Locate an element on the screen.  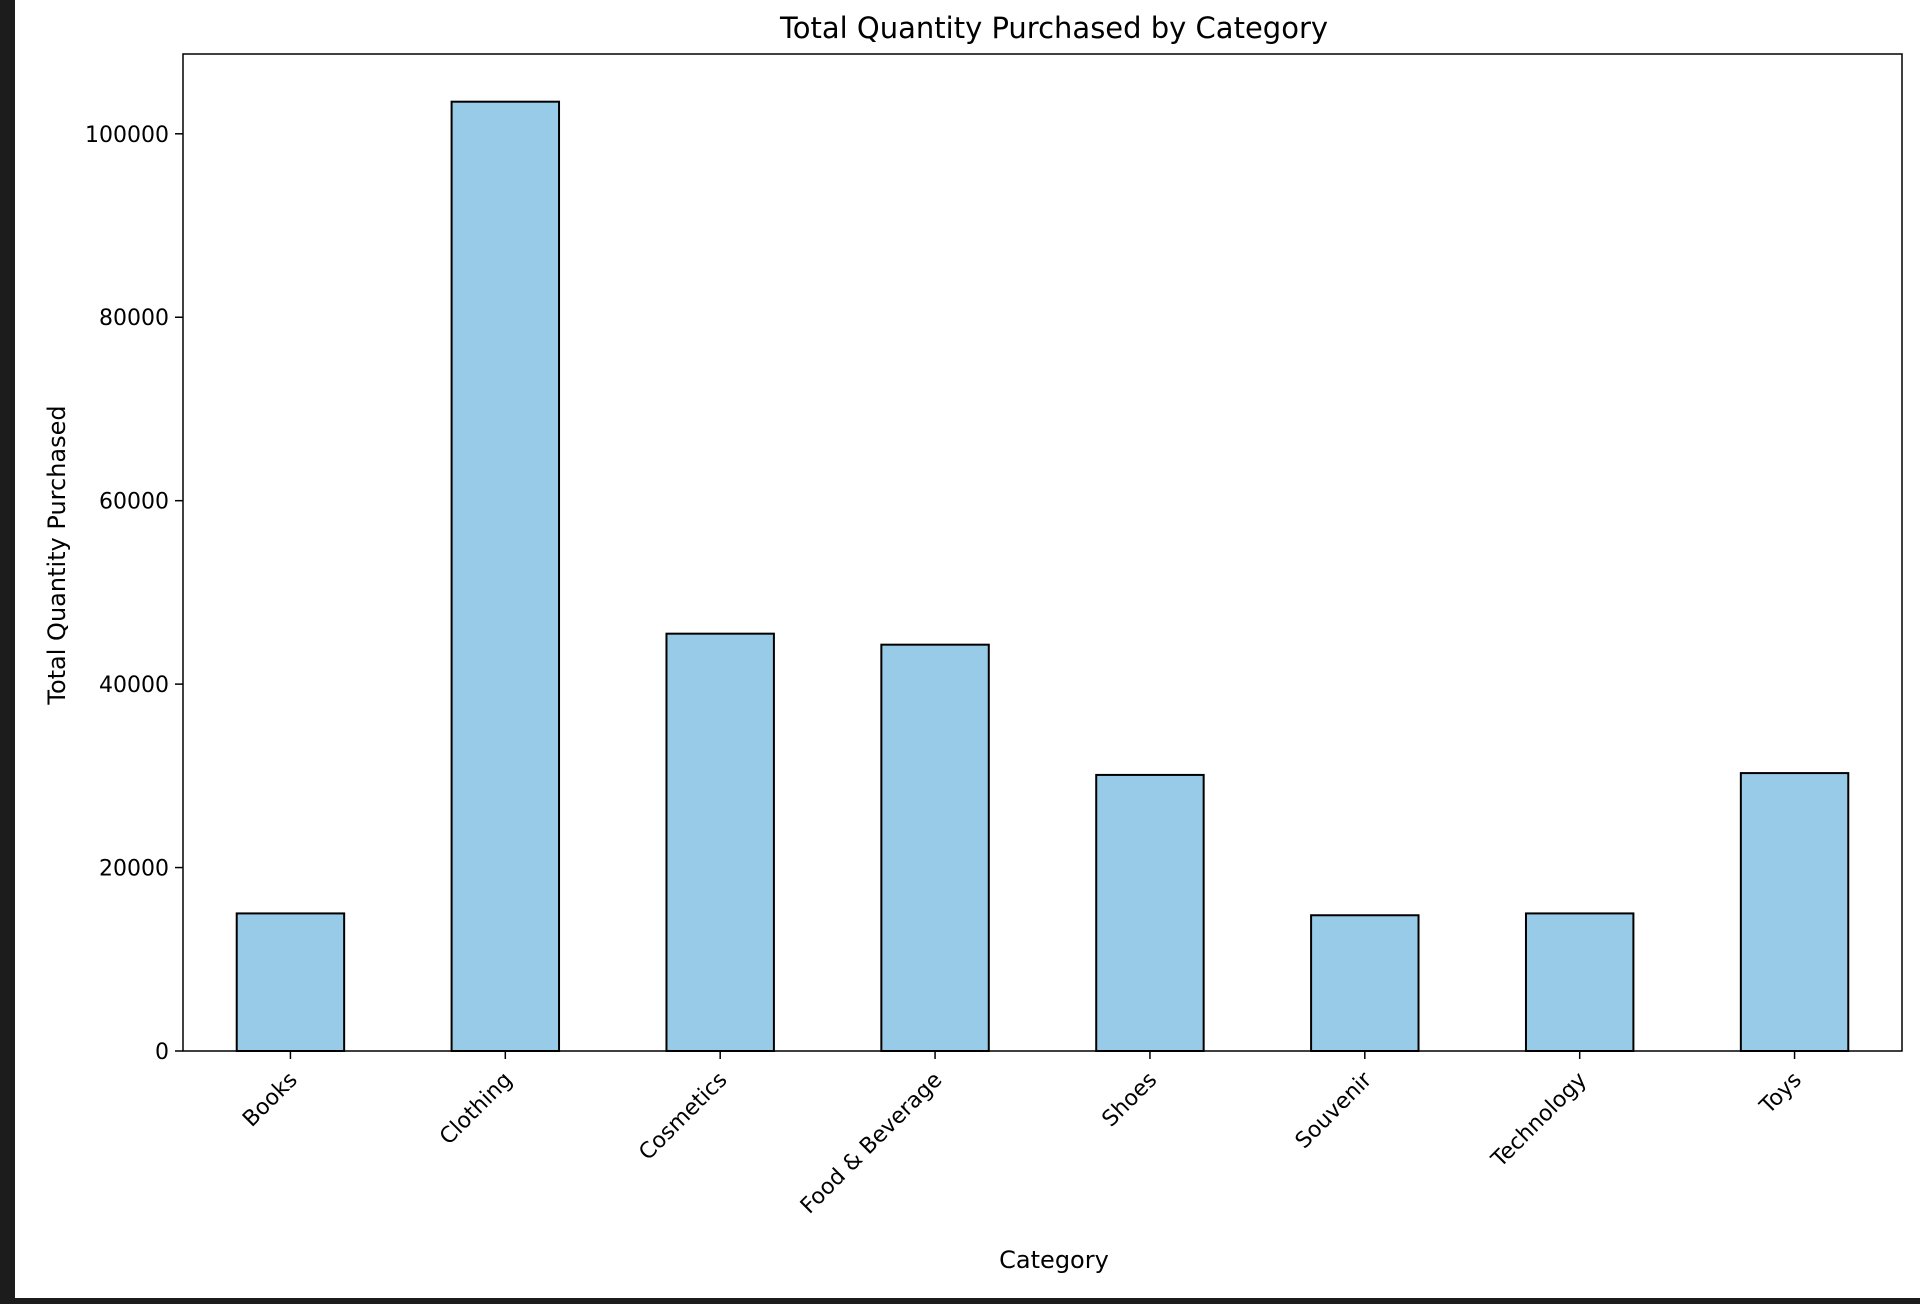
x-tick-label: Souvenir is located at coordinates (1334, 1110).